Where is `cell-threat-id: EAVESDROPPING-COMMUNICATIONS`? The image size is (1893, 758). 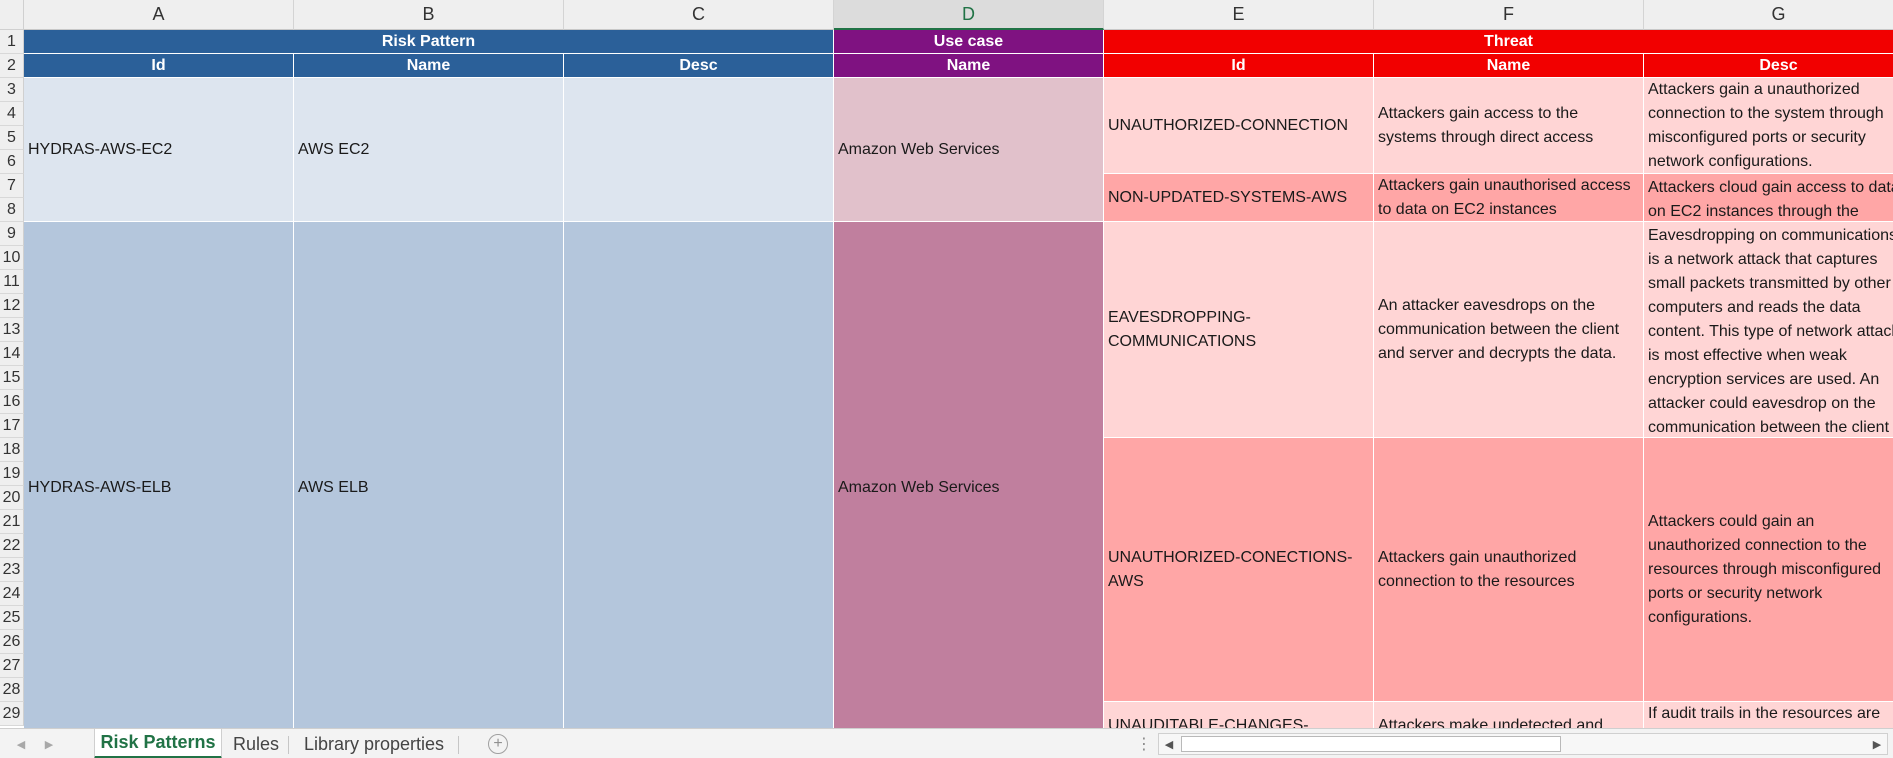 cell-threat-id: EAVESDROPPING-COMMUNICATIONS is located at coordinates (1239, 330).